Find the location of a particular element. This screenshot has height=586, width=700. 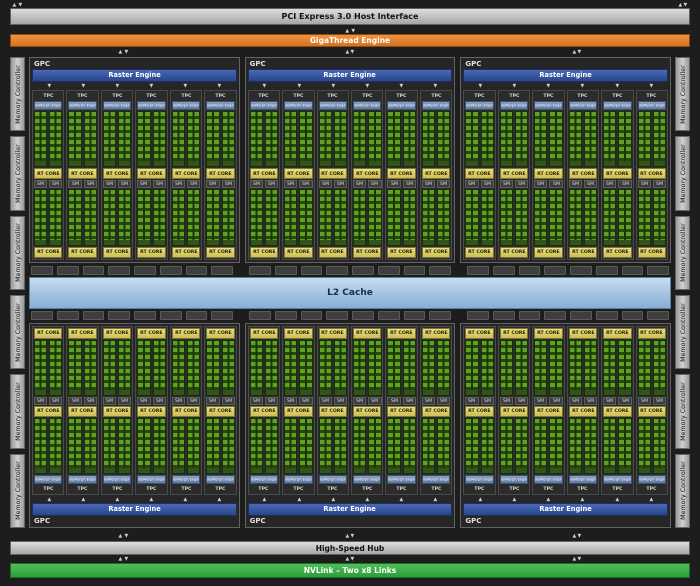

gpc-label: GPC is located at coordinates (257, 520).